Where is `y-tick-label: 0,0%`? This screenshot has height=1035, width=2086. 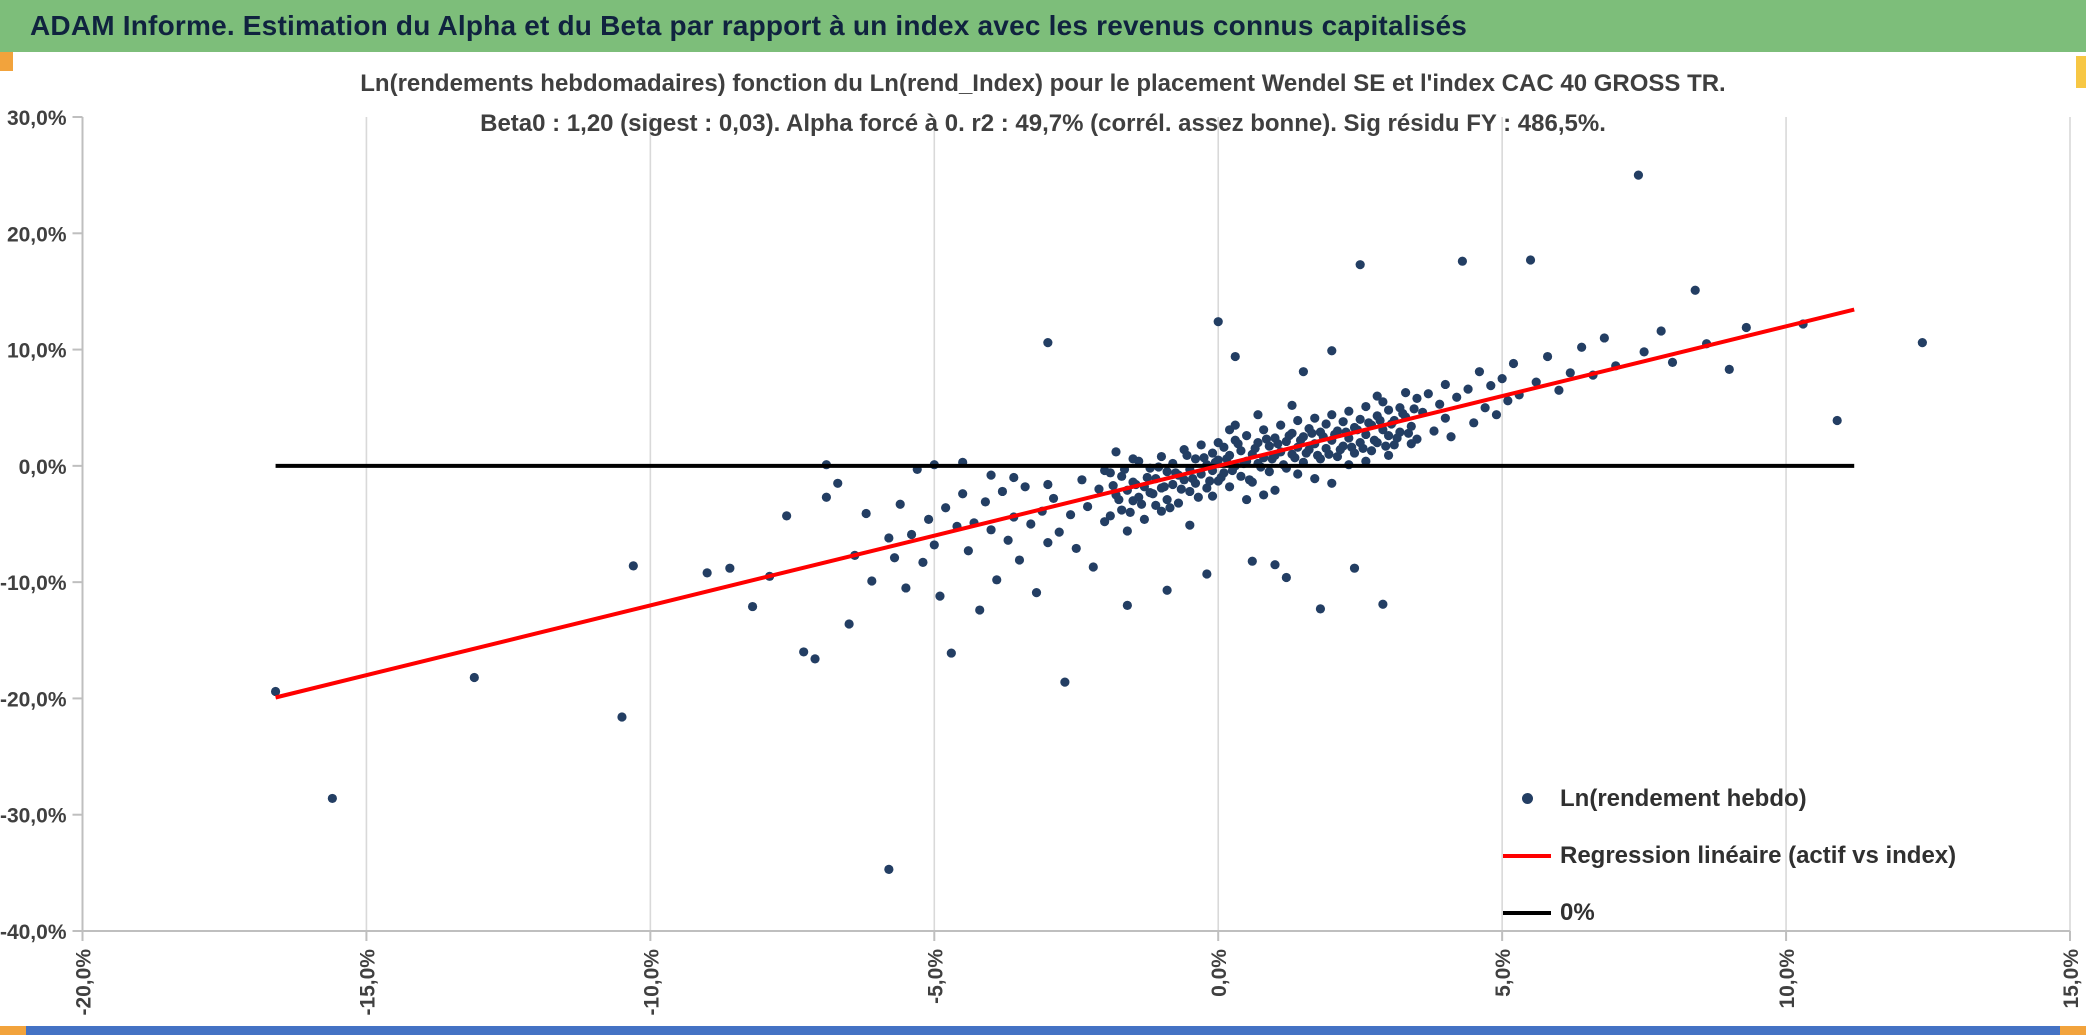
y-tick-label: 0,0% is located at coordinates (43, 467).